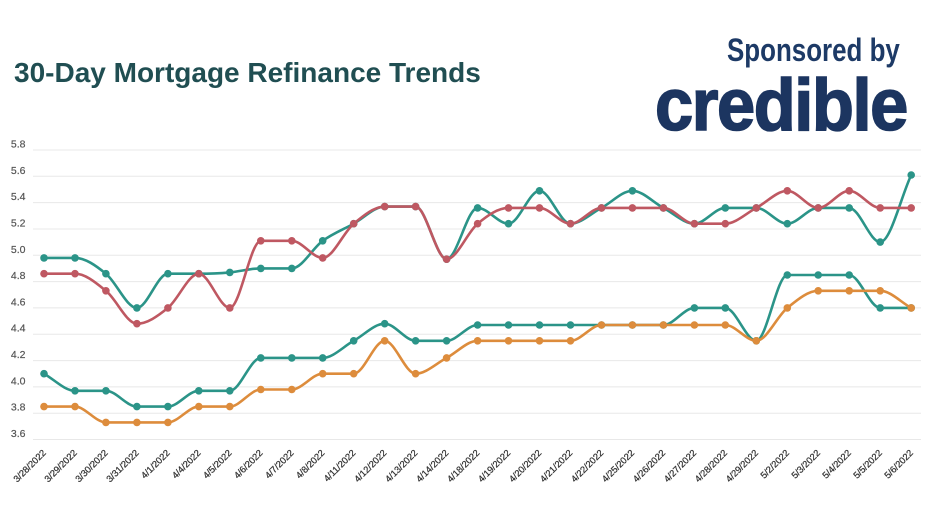  What do you see at coordinates (18, 276) in the screenshot?
I see `svg-text: 4.8` at bounding box center [18, 276].